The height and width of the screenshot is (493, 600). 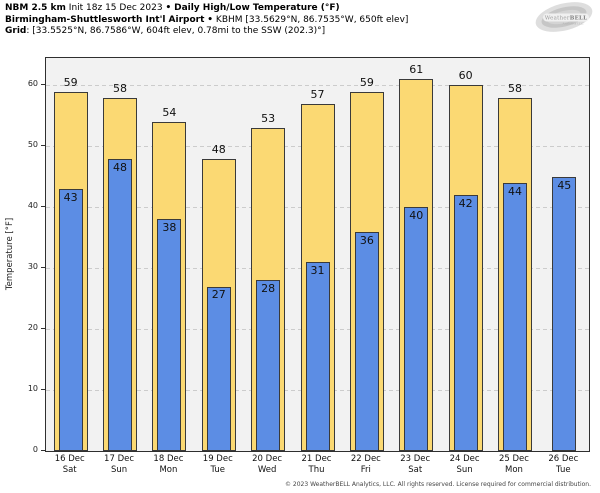 I want to click on x-label-date: 23 Dec, so click(x=415, y=459).